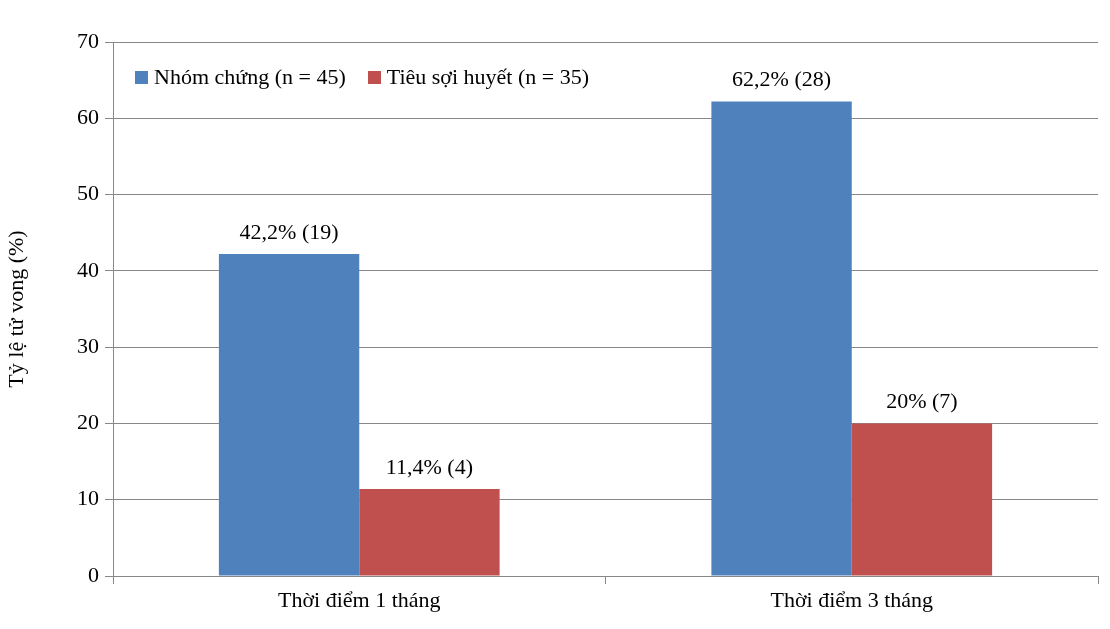 This screenshot has width=1110, height=629. Describe the element at coordinates (852, 599) in the screenshot. I see `x-tick-label: Thời điểm 3 tháng` at that location.